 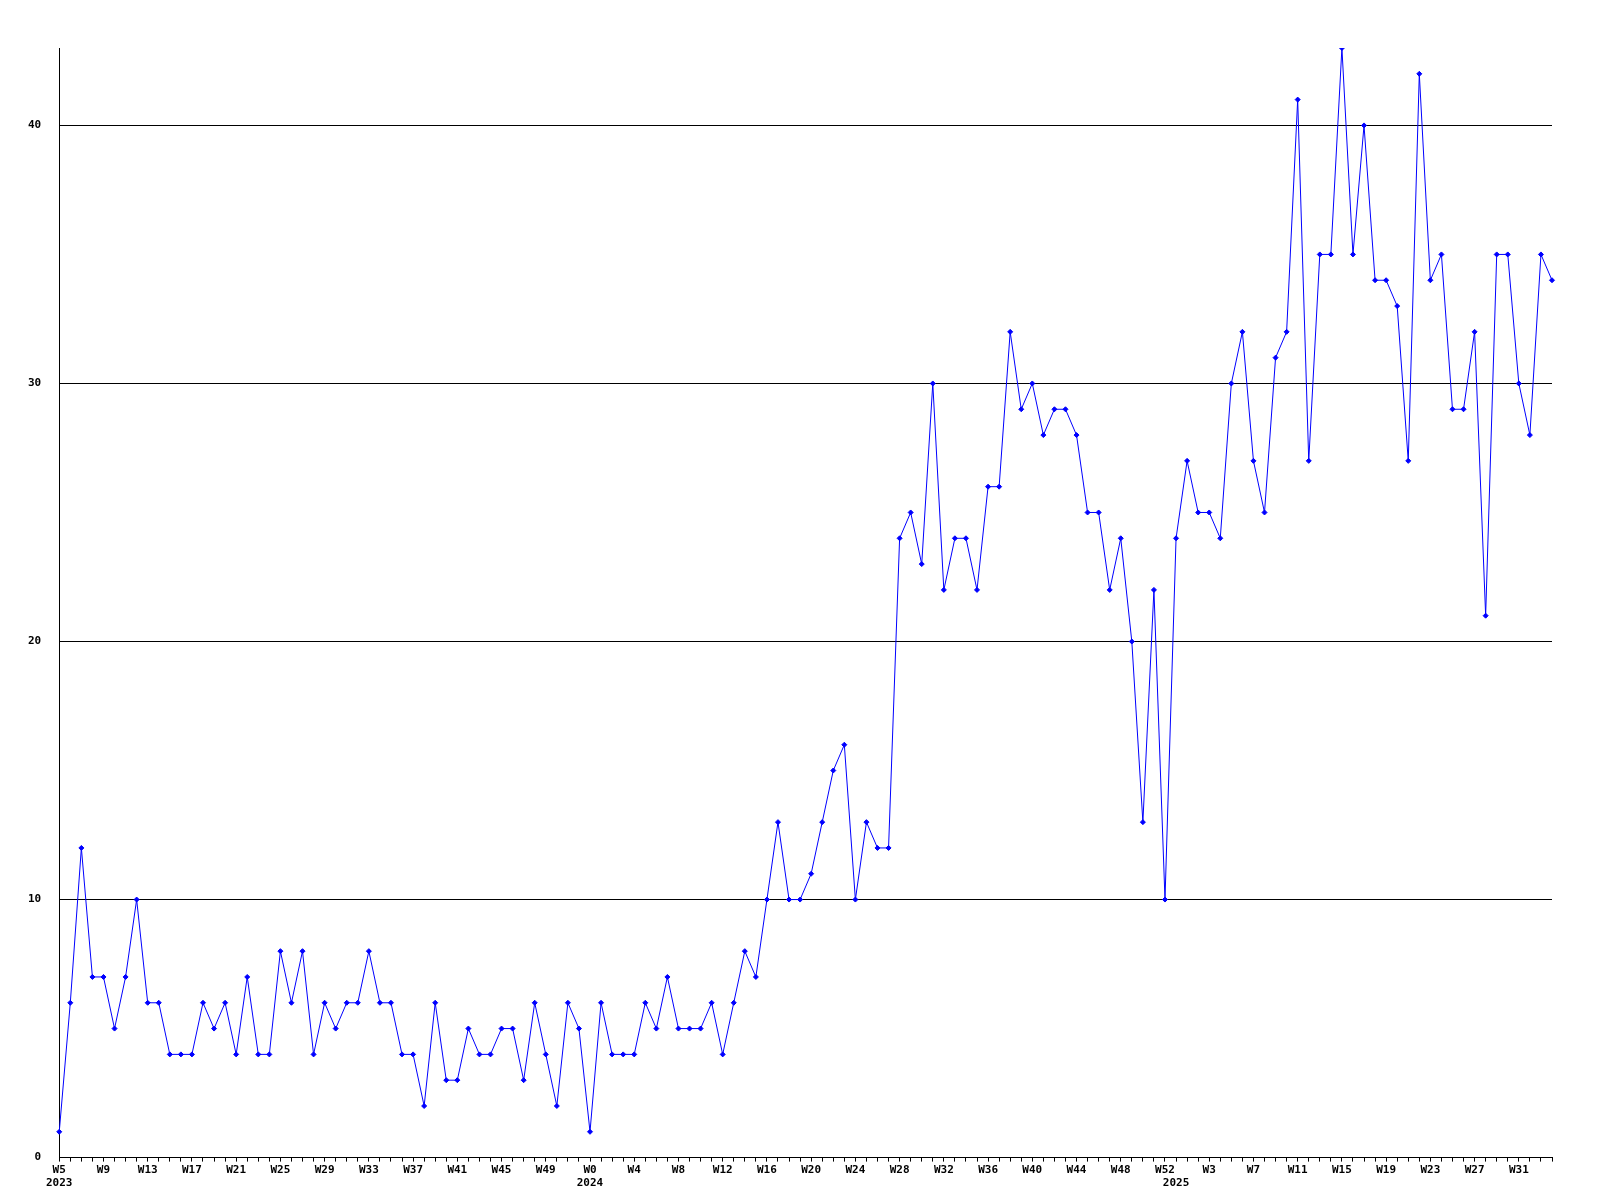 I want to click on x-tick-label: W41, so click(x=457, y=1170).